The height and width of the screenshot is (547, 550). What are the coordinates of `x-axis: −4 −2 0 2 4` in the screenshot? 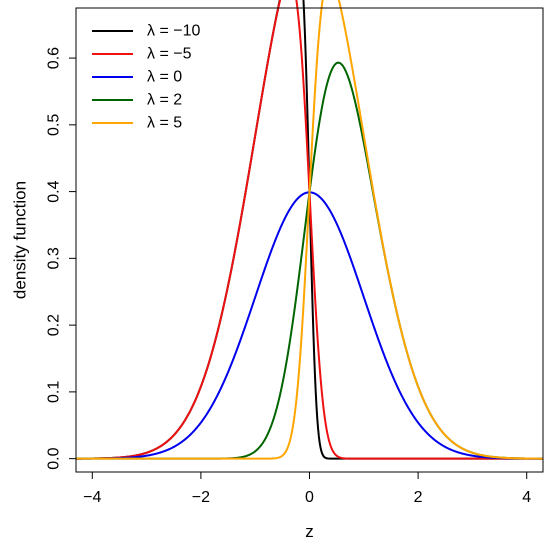 It's located at (307, 489).